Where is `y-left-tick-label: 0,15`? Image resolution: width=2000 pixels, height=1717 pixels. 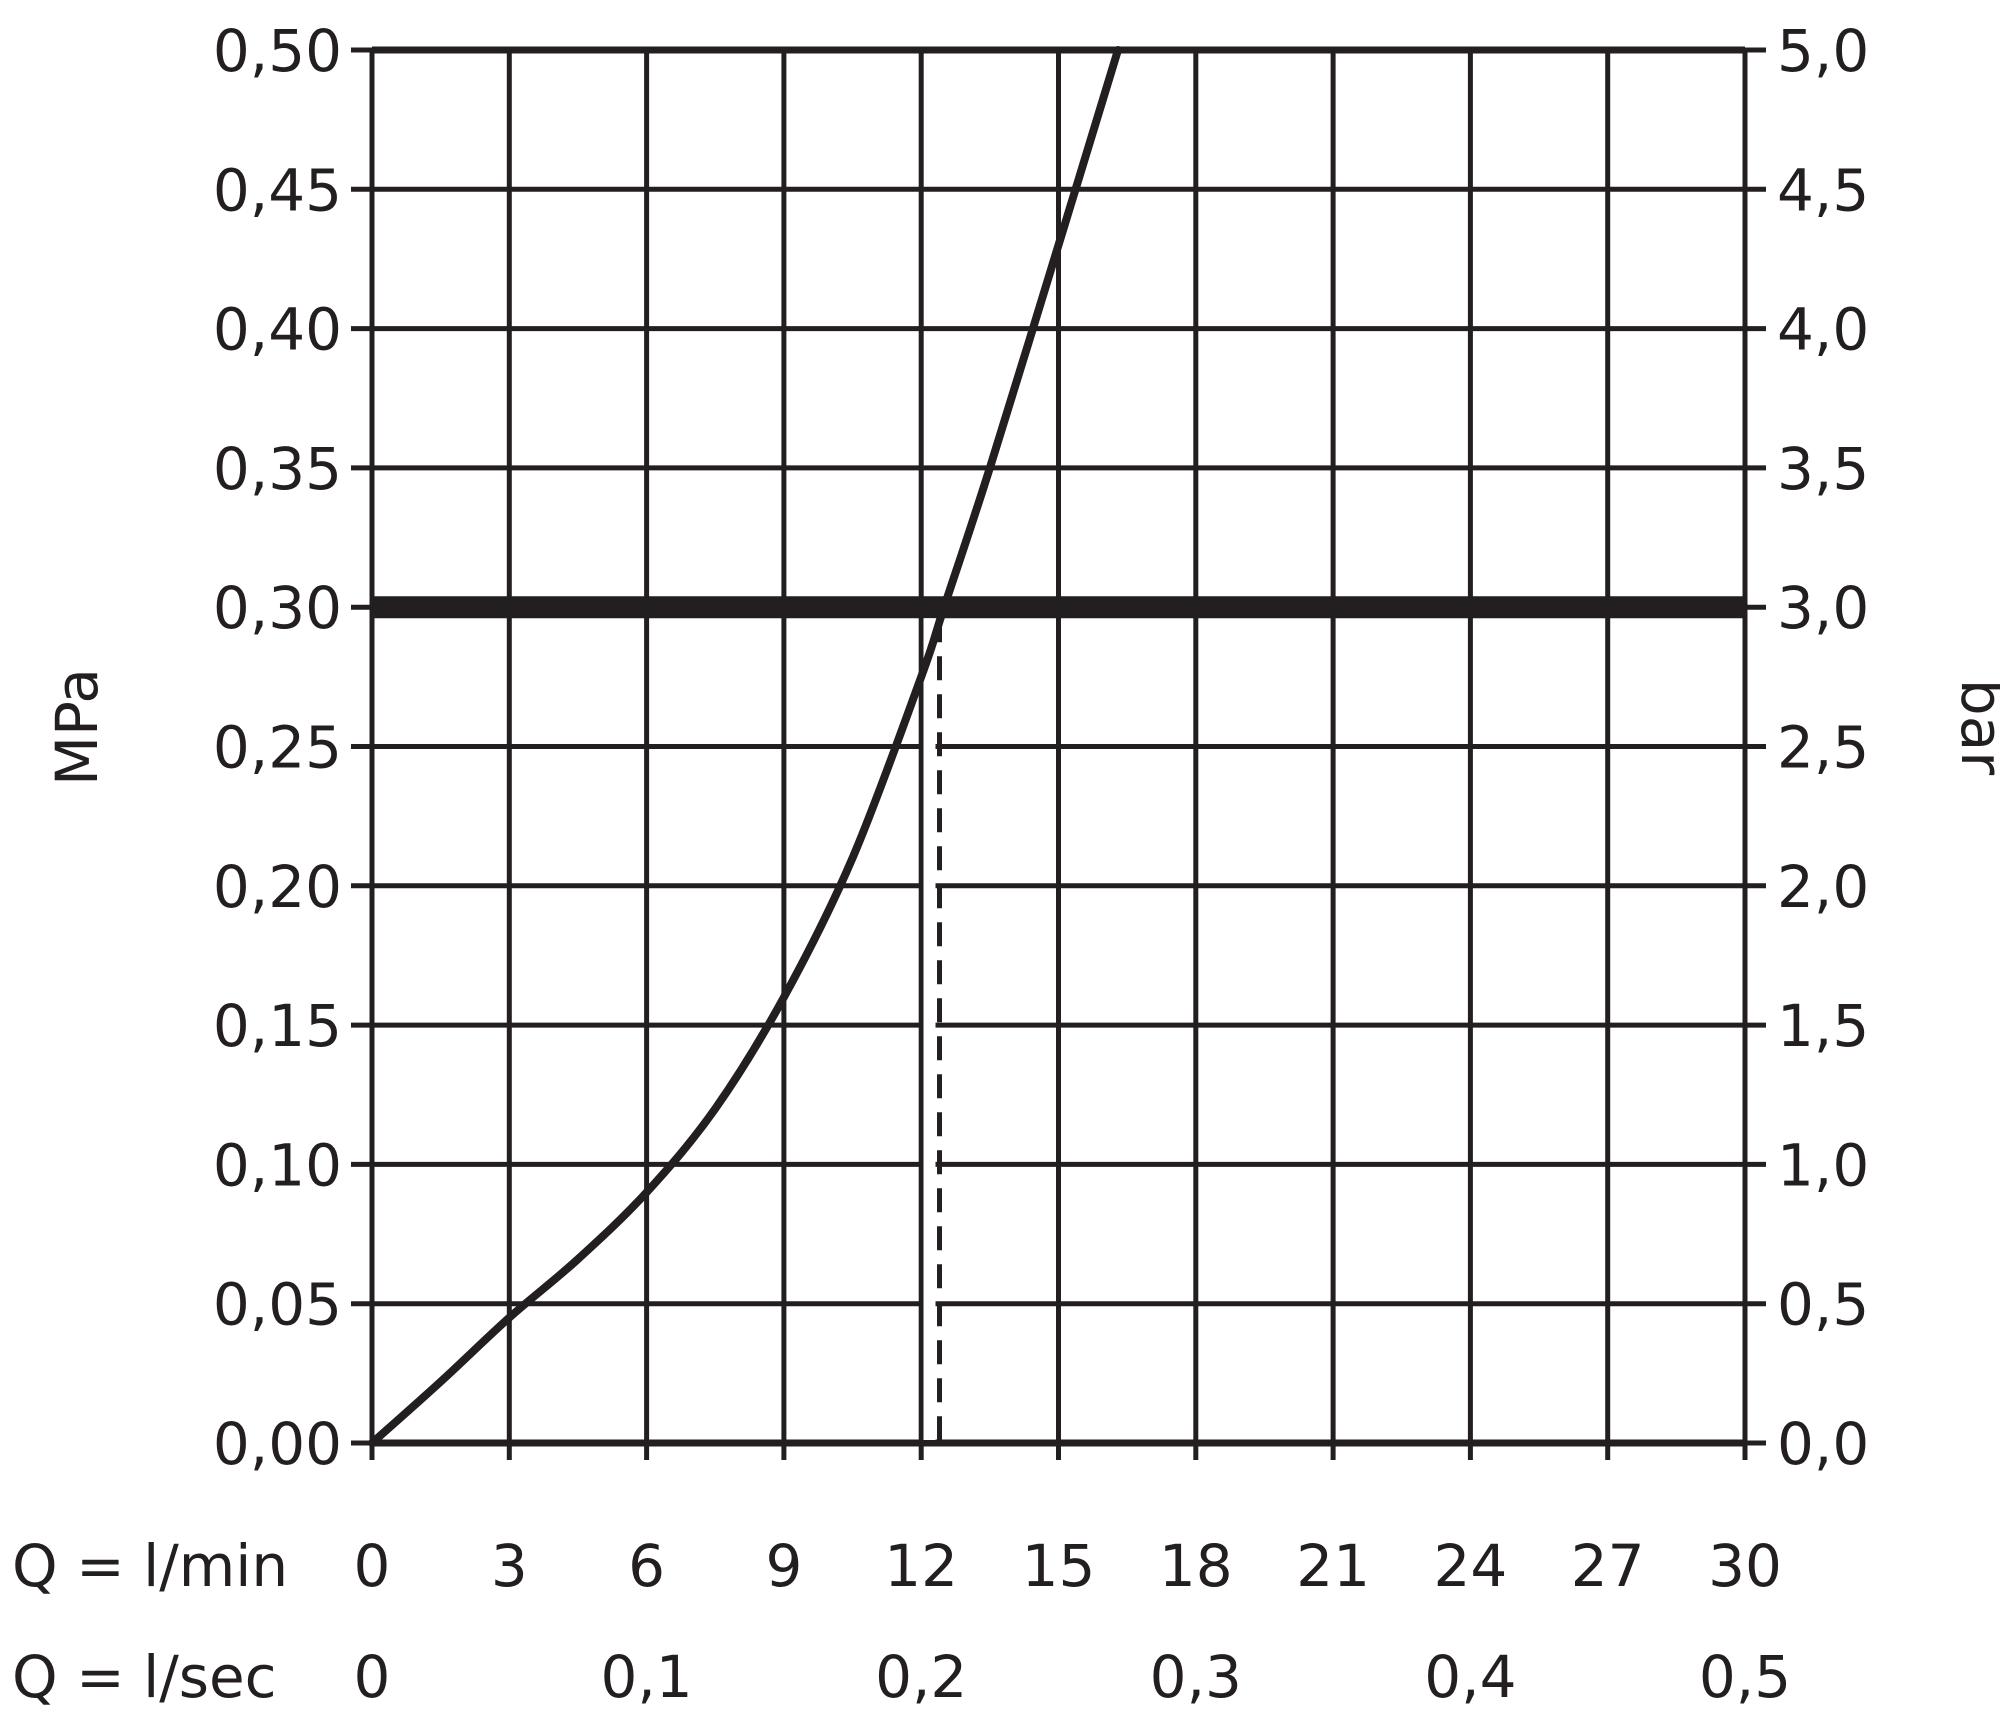 y-left-tick-label: 0,15 is located at coordinates (277, 1026).